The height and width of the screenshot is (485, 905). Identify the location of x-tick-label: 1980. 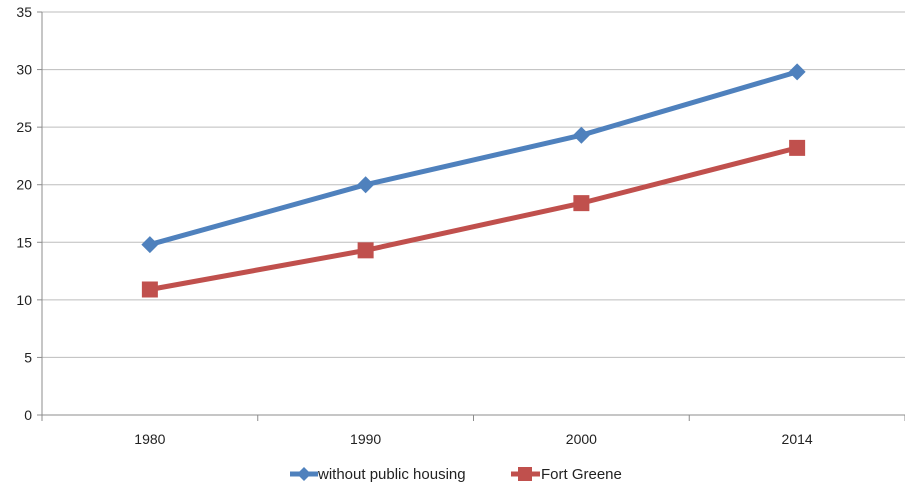
(149, 439).